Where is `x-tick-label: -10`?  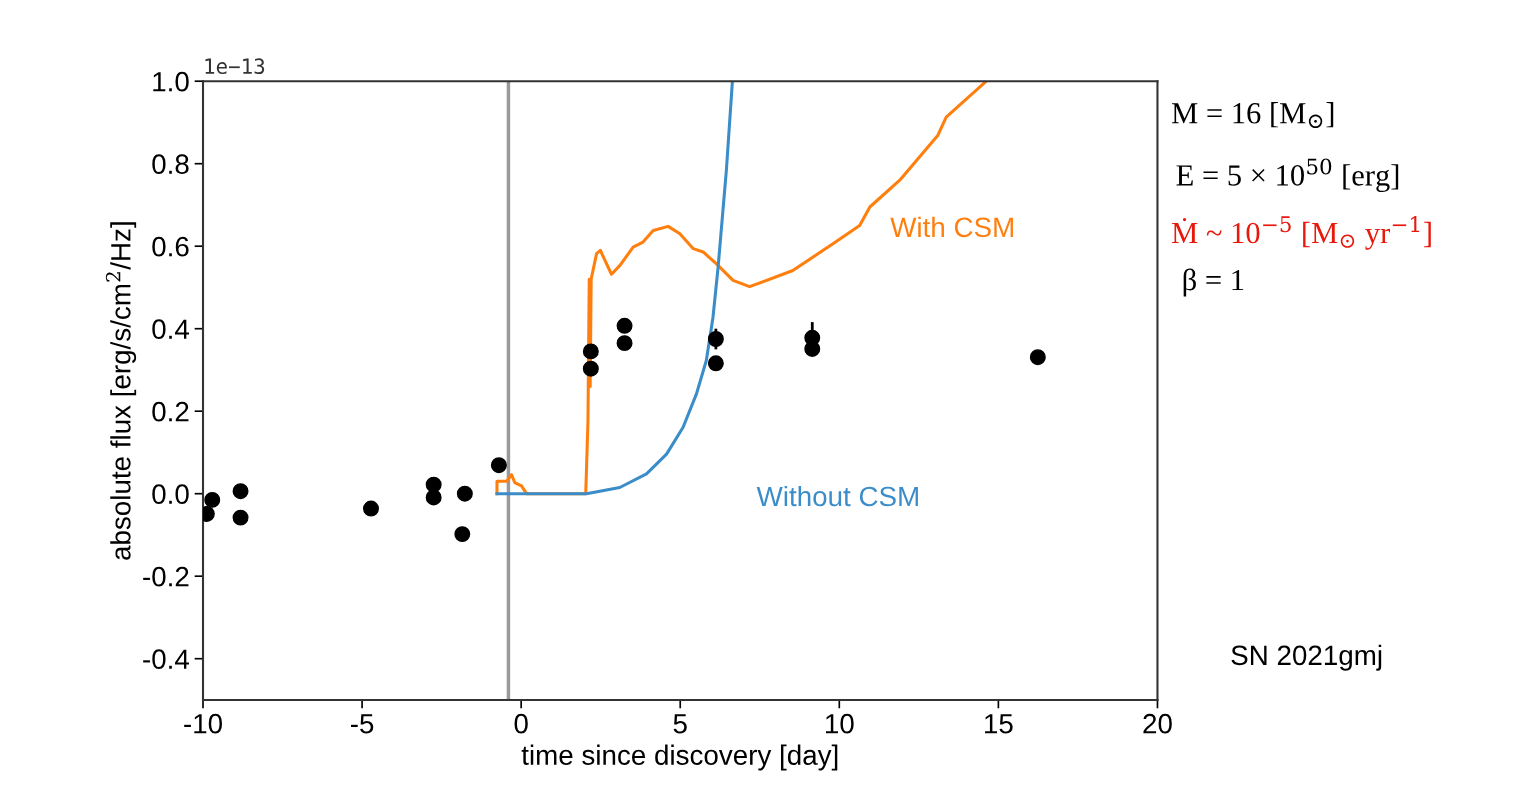
x-tick-label: -10 is located at coordinates (203, 723).